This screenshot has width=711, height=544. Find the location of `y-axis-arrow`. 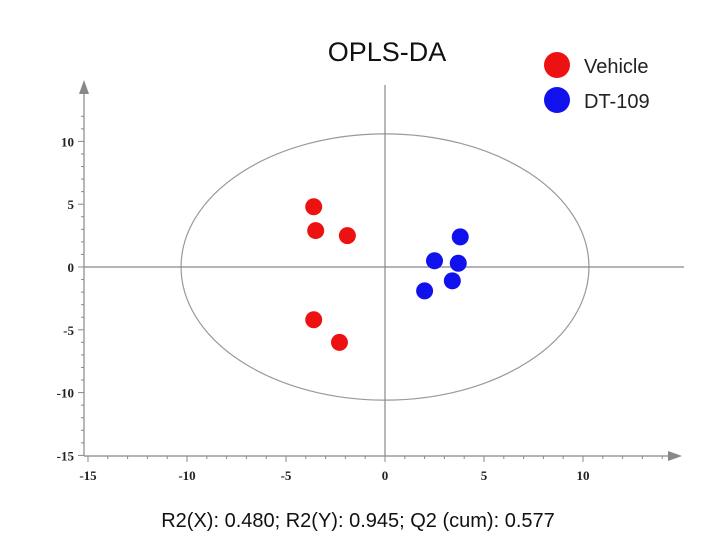

y-axis-arrow is located at coordinates (84, 87).